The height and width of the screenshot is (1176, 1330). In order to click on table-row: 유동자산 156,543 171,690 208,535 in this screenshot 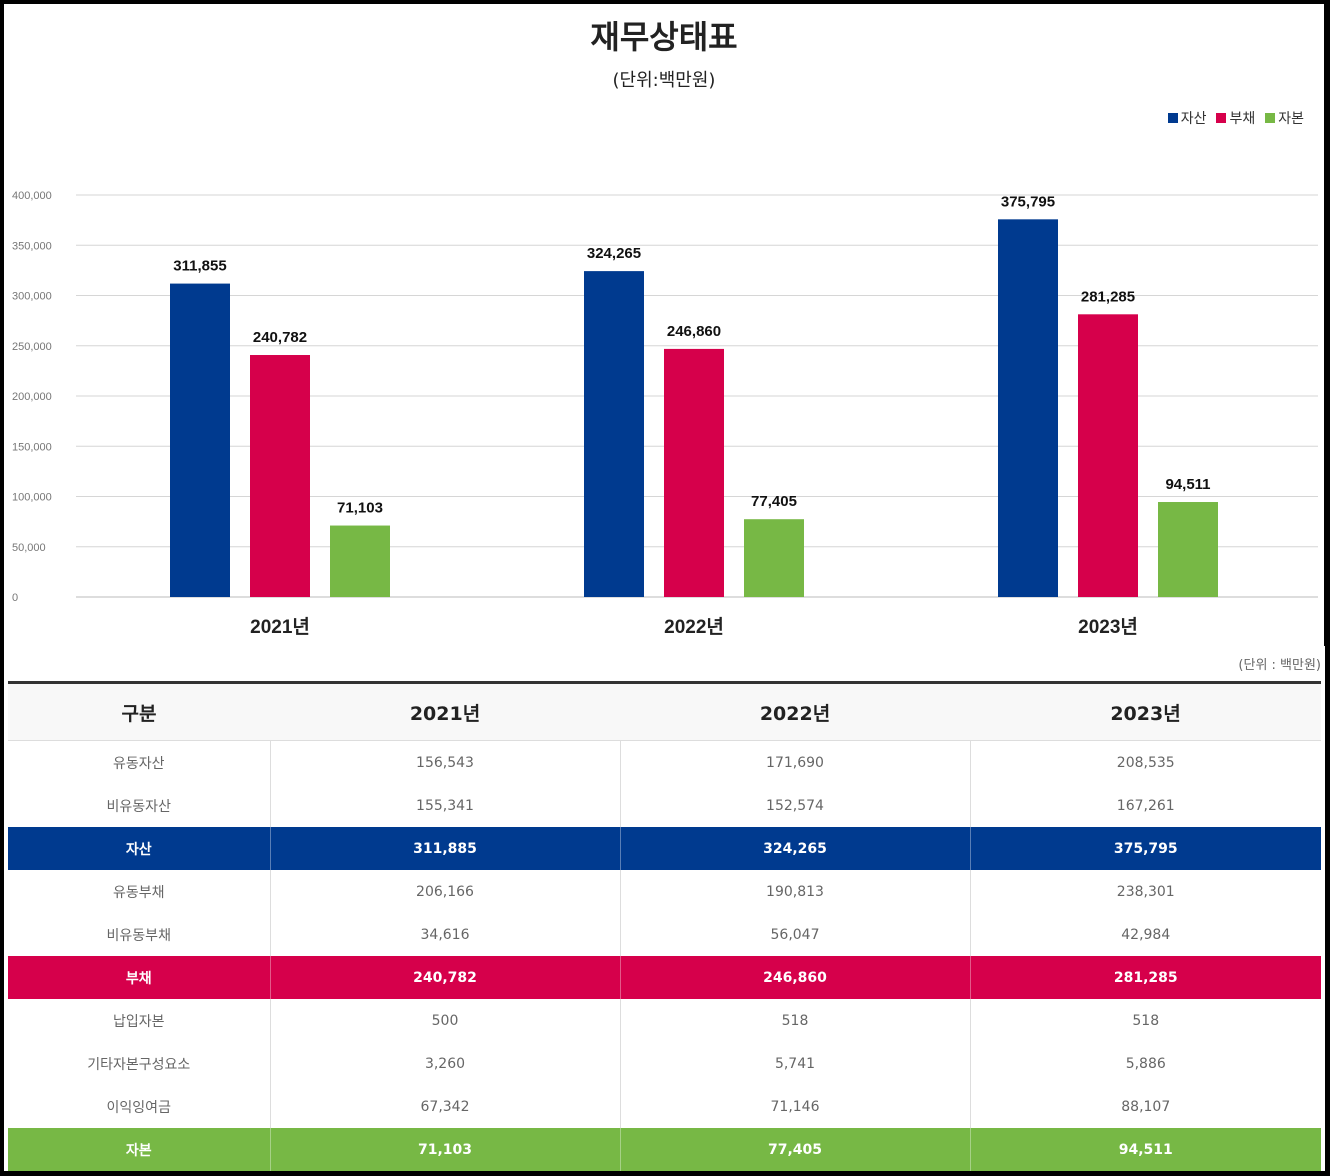, I will do `click(664, 762)`.